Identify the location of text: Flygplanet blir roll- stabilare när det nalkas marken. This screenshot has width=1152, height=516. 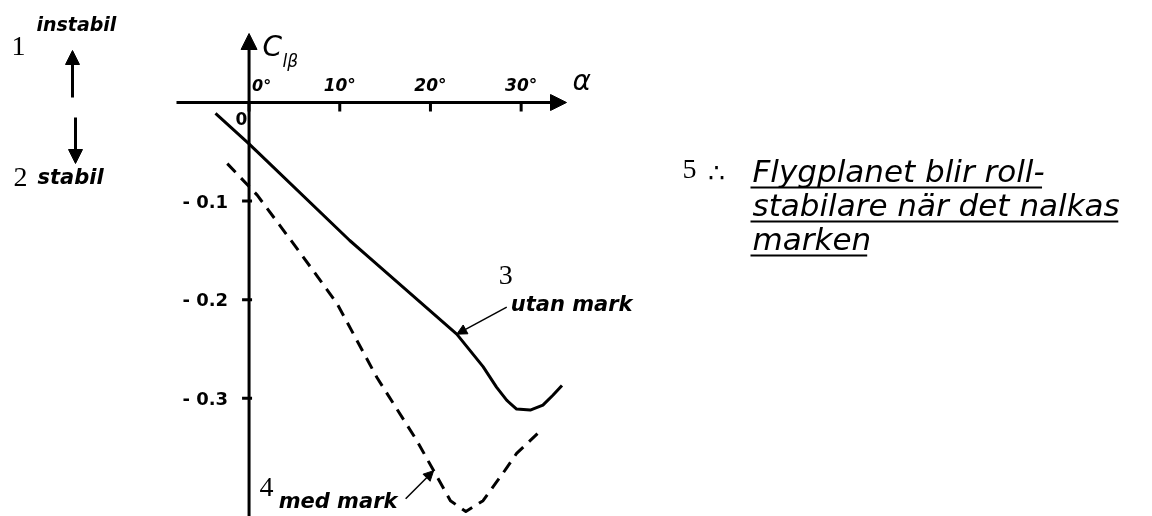
(936, 204).